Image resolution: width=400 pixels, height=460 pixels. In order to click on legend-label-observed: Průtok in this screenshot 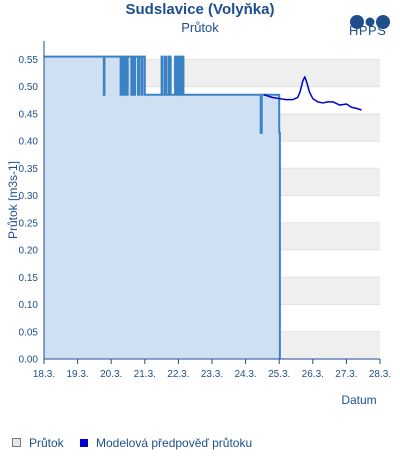, I will do `click(46, 443)`.